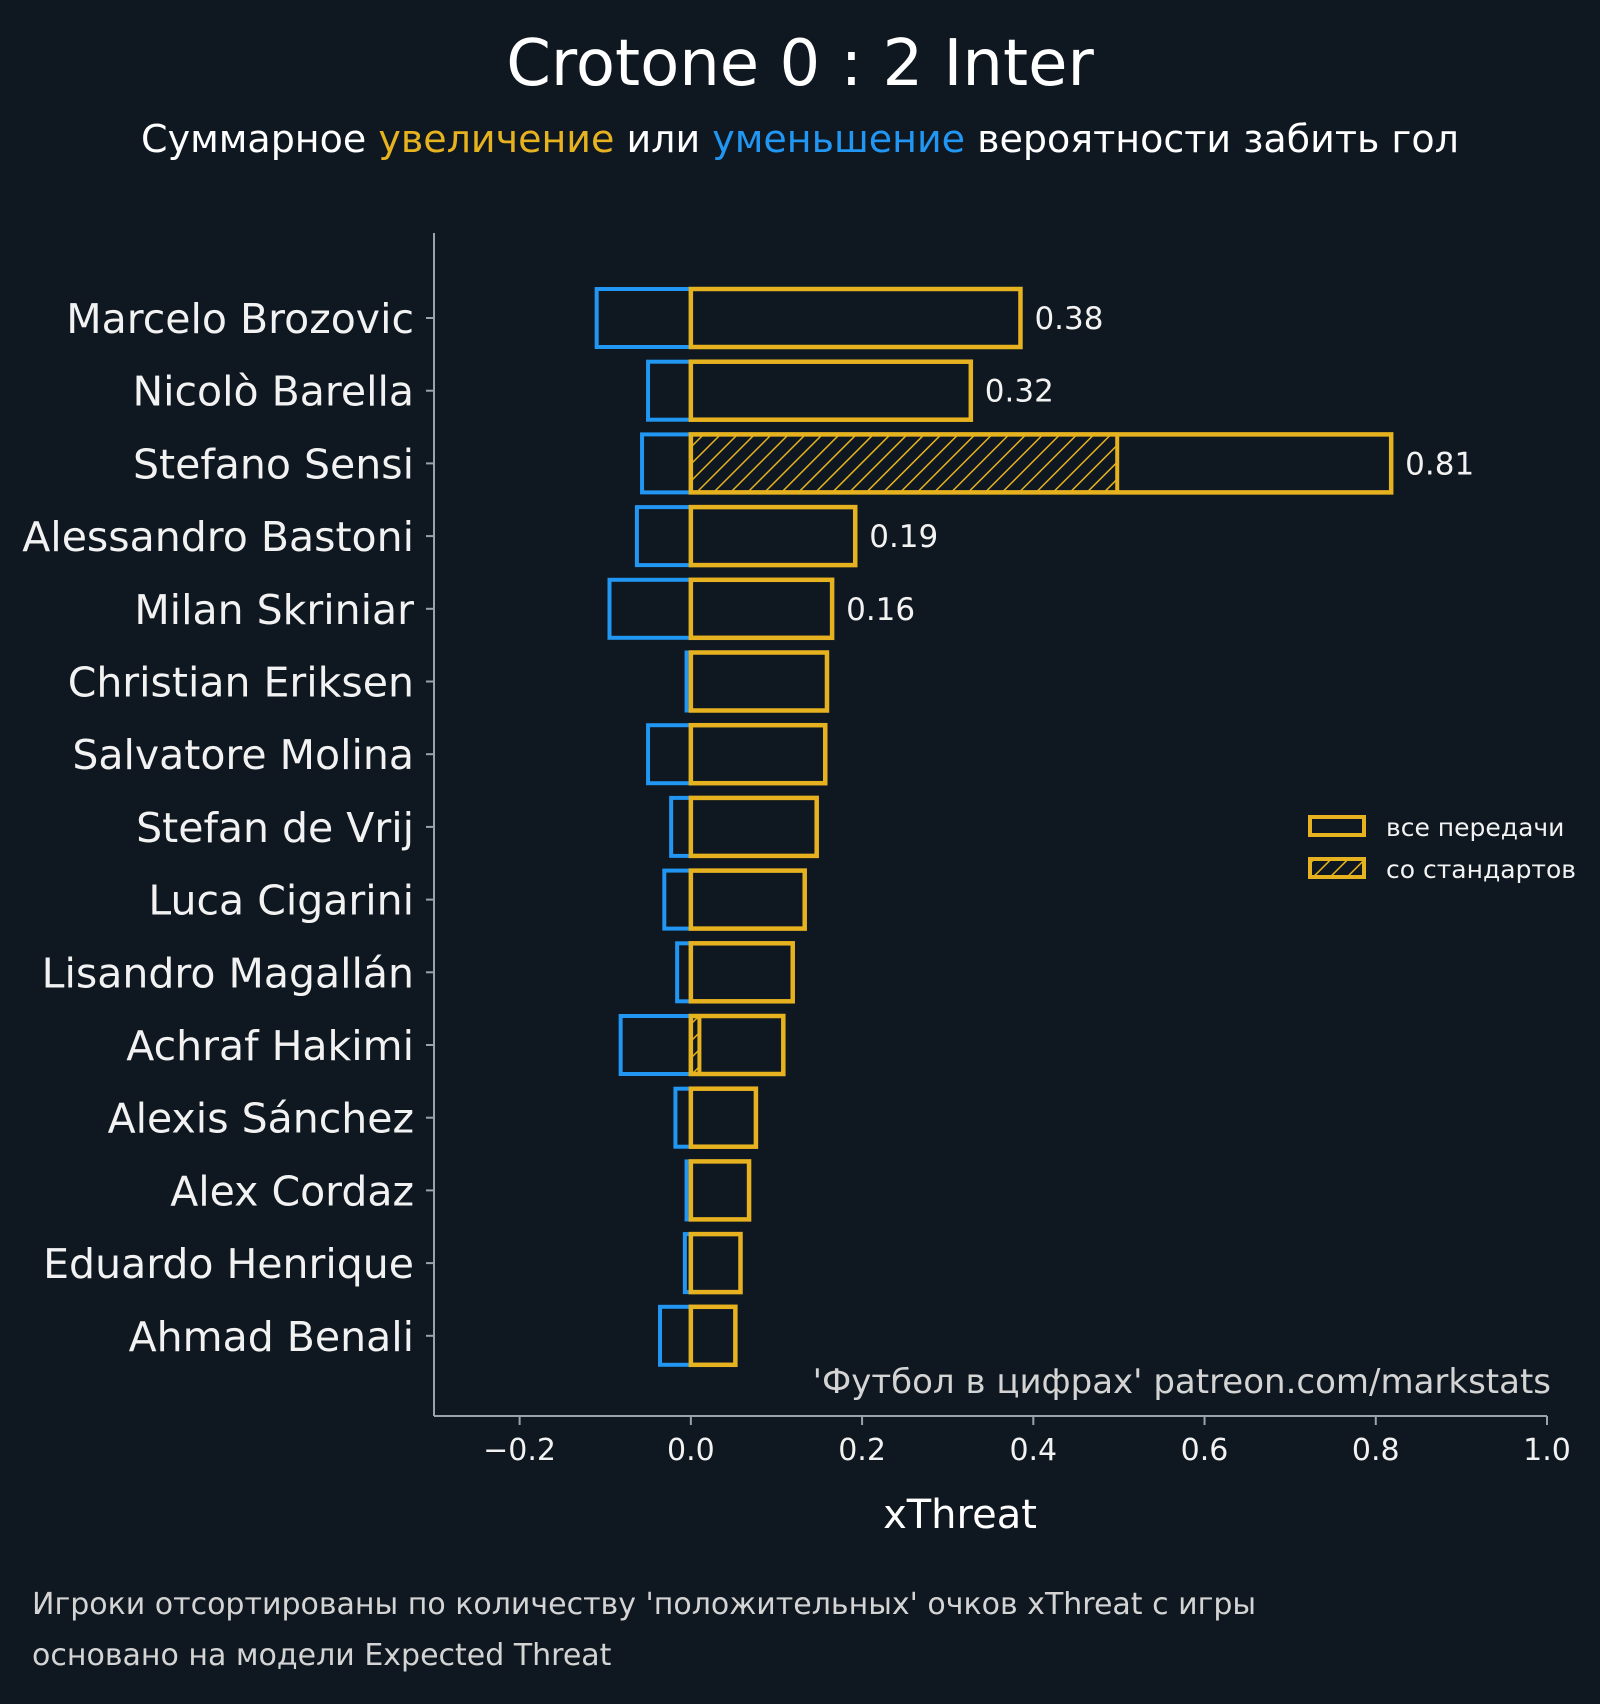  Describe the element at coordinates (1212, 139) in the screenshot. I see `subtitle-post: вероятности забить гол` at that location.